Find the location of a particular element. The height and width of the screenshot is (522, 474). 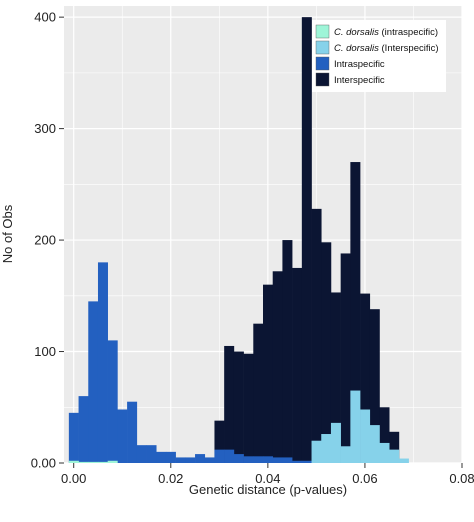

legend-label: C. dorsalis (intraspecific) is located at coordinates (386, 32).